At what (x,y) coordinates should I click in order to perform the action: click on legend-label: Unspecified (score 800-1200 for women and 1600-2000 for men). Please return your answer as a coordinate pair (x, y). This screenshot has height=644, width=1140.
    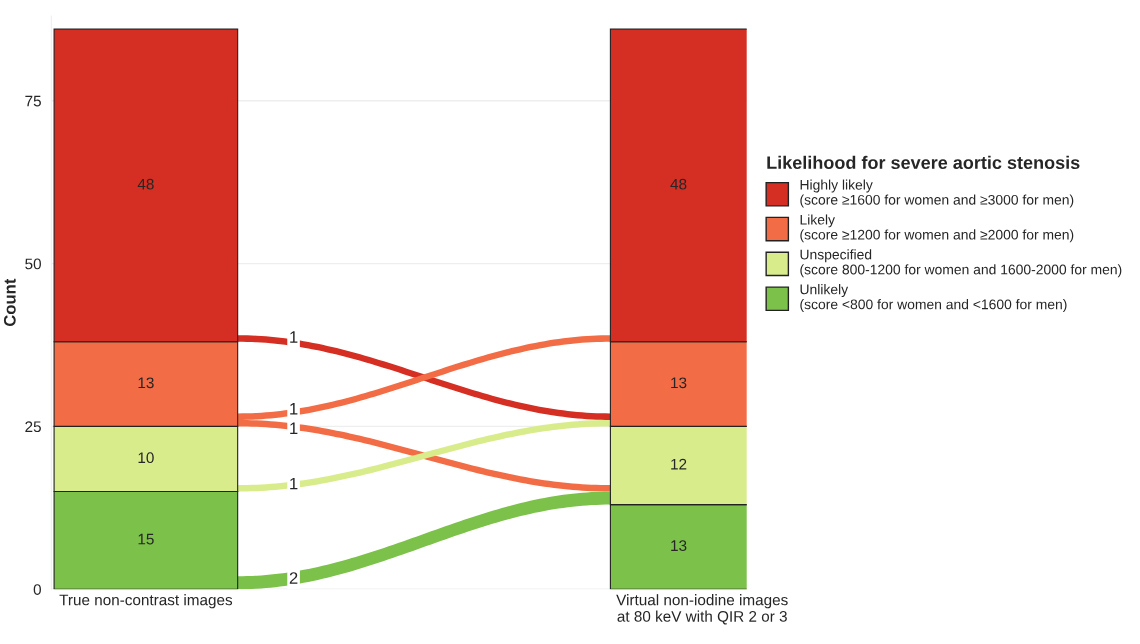
    Looking at the image, I should click on (961, 263).